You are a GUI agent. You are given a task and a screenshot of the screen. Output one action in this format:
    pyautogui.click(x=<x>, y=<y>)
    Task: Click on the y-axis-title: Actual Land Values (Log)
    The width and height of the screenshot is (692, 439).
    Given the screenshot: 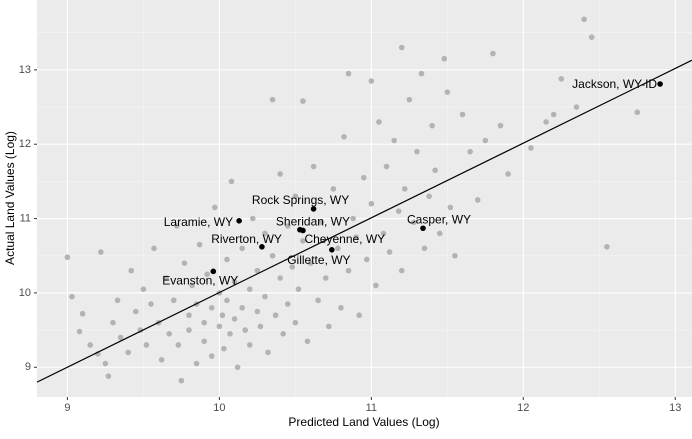 What is the action you would take?
    pyautogui.click(x=10, y=198)
    